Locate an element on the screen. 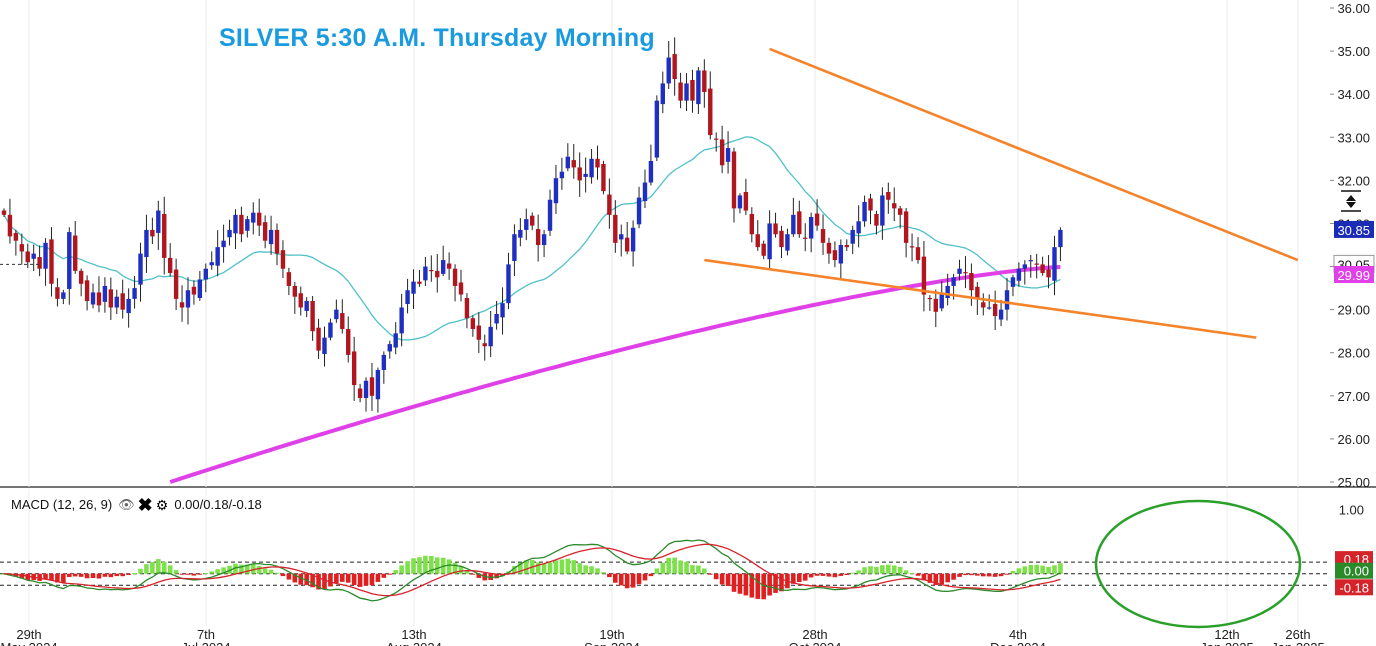  price-label-box is located at coordinates (1354, 229).